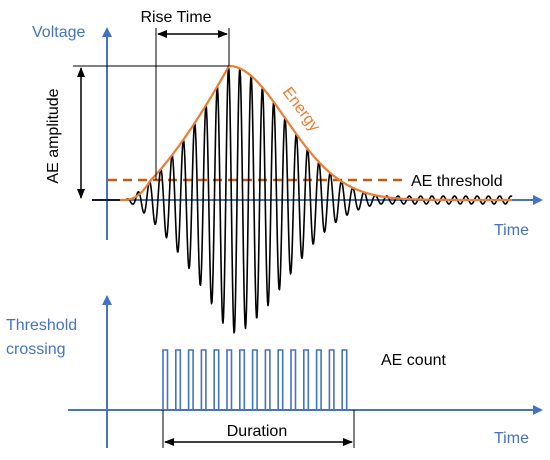  What do you see at coordinates (250, 380) in the screenshot?
I see `ae-count-pulse-train` at bounding box center [250, 380].